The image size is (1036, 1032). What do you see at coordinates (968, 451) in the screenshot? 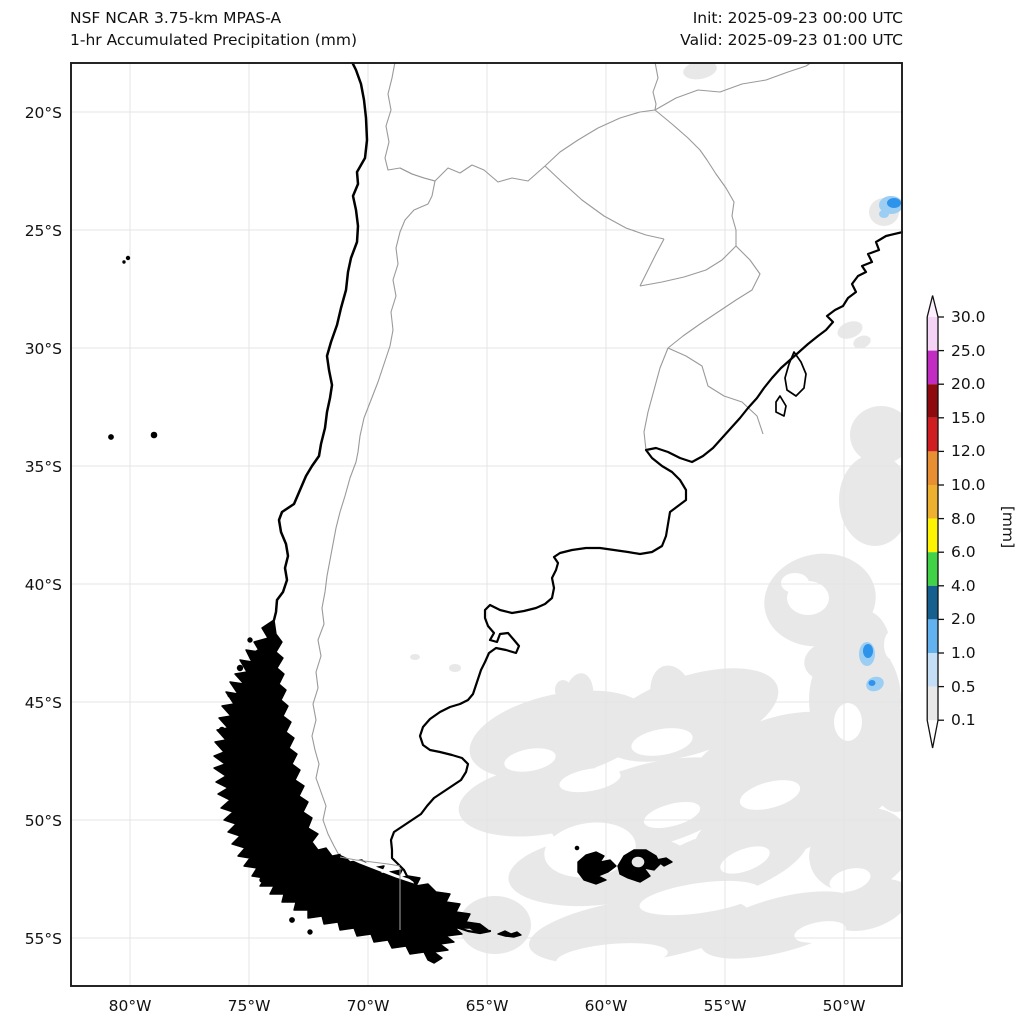
I see `colorbar-tick-label: 12.0` at bounding box center [968, 451].